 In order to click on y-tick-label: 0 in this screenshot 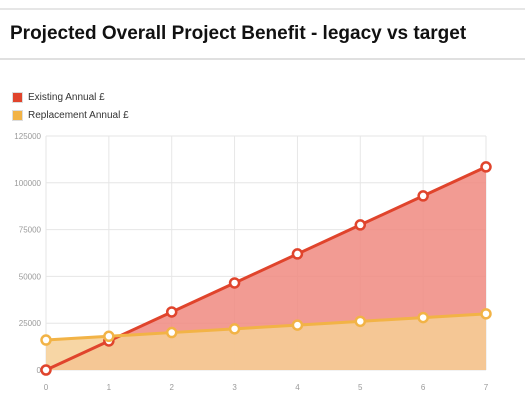, I will do `click(39, 370)`.